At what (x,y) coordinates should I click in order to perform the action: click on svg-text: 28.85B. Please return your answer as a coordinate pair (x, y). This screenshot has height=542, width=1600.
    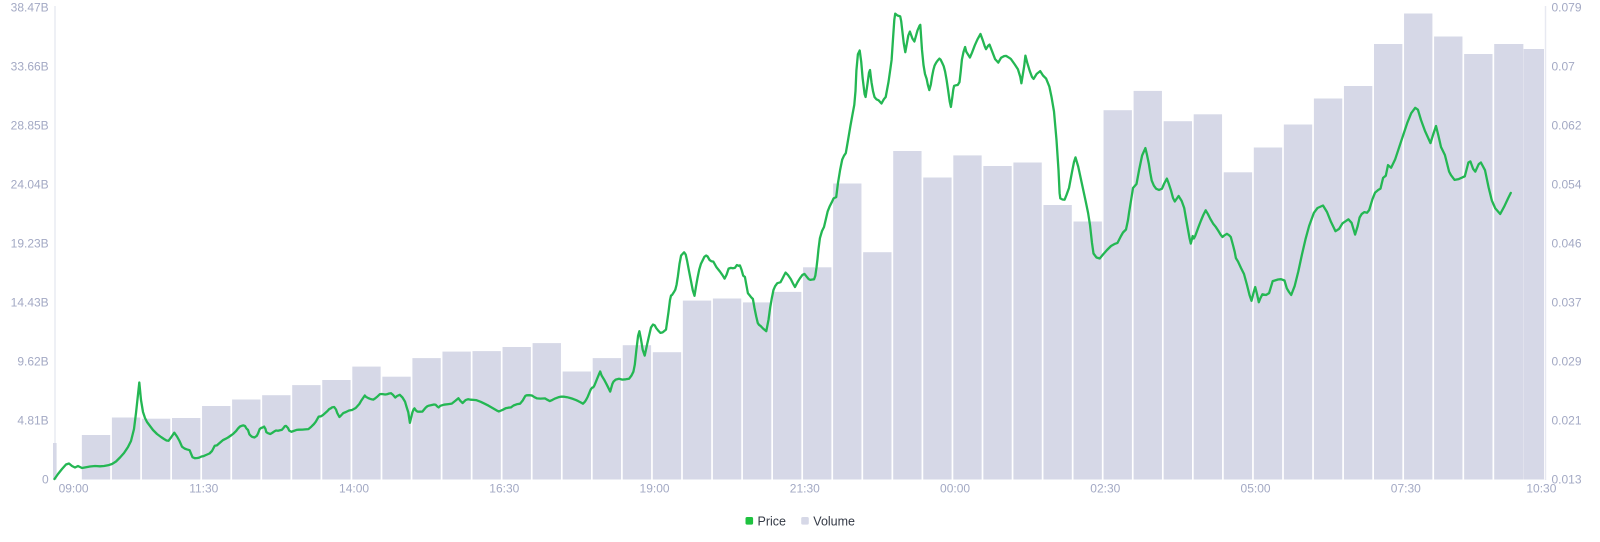
    Looking at the image, I should click on (30, 126).